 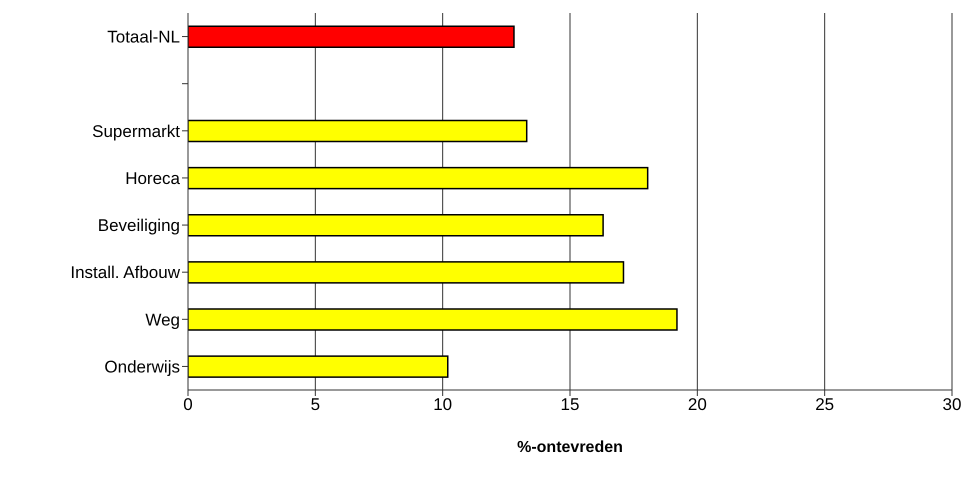 I want to click on y-tick-label: Install. Afbouw, so click(x=125, y=272).